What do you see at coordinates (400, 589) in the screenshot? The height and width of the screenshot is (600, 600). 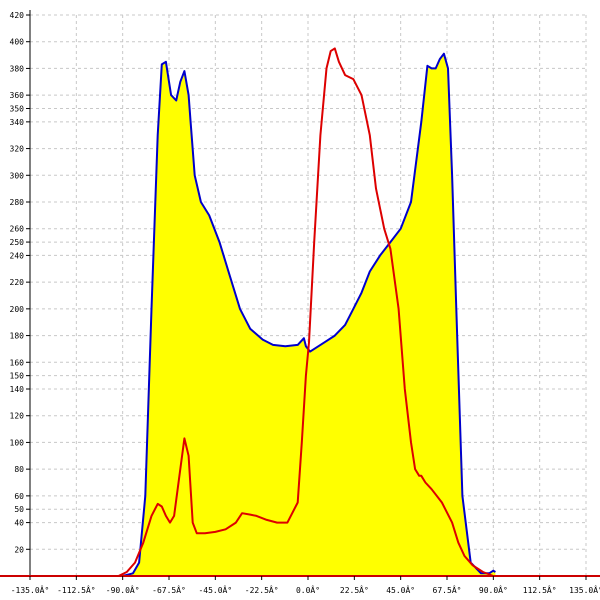 I see `x-tick-label: 45.0Â°` at bounding box center [400, 589].